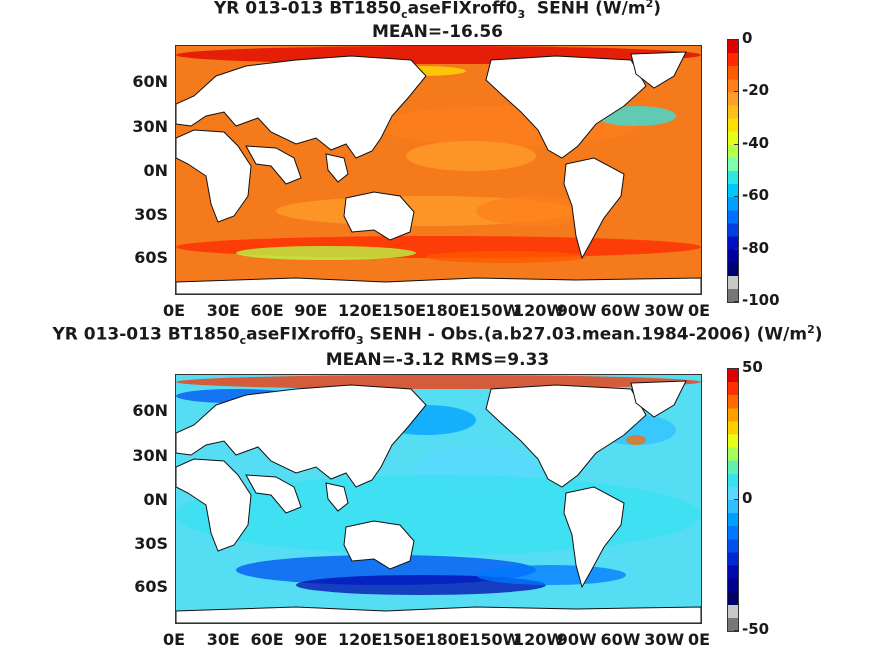 The width and height of the screenshot is (875, 656). I want to click on mean-rms-label: MEAN=-3.12 RMS=9.33, so click(437, 360).